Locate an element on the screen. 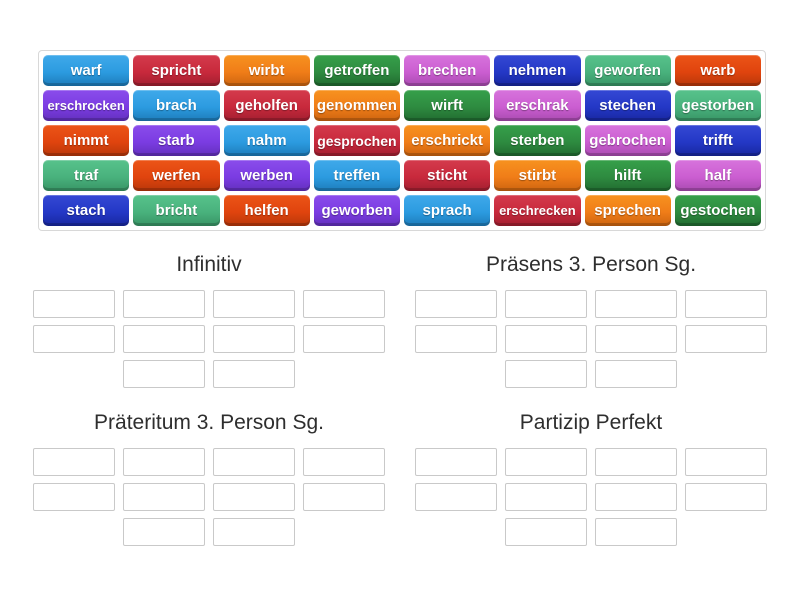  word-tile-traf: traf is located at coordinates (86, 175).